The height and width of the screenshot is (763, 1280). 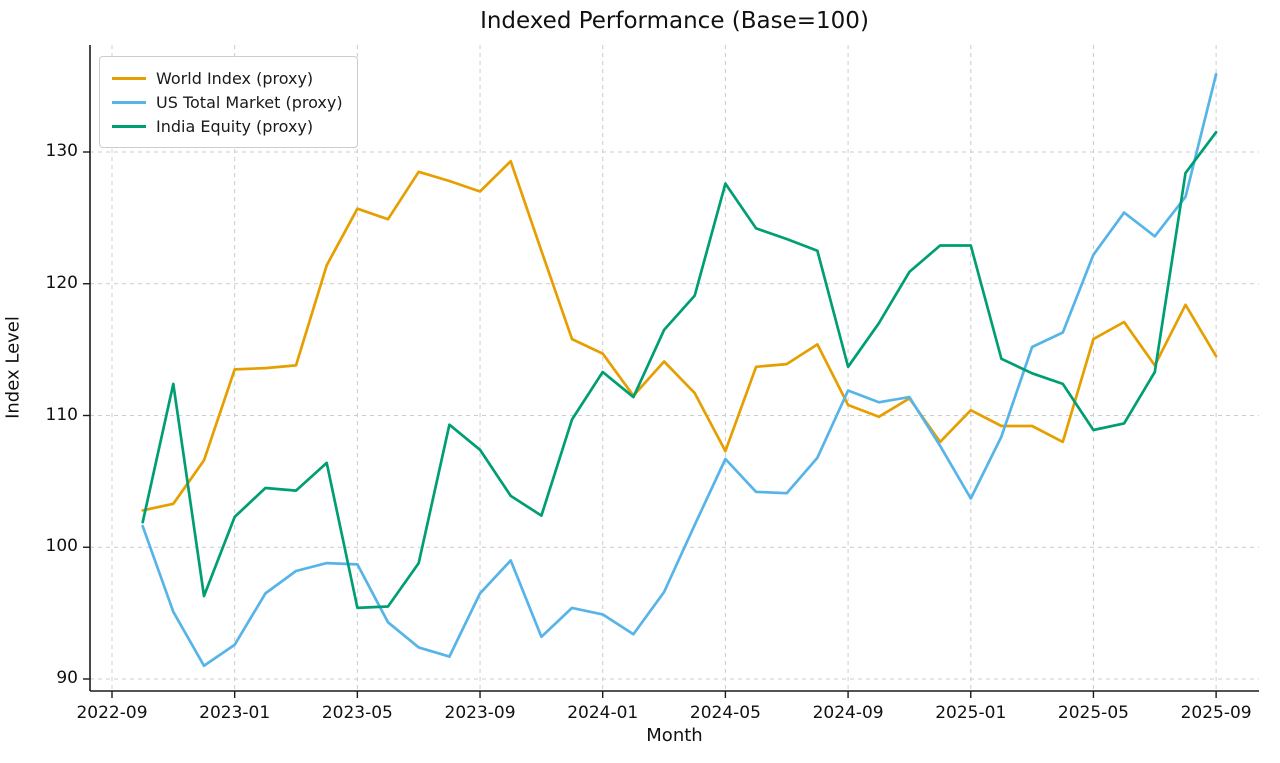 I want to click on y-tick-label: 110, so click(x=61, y=414).